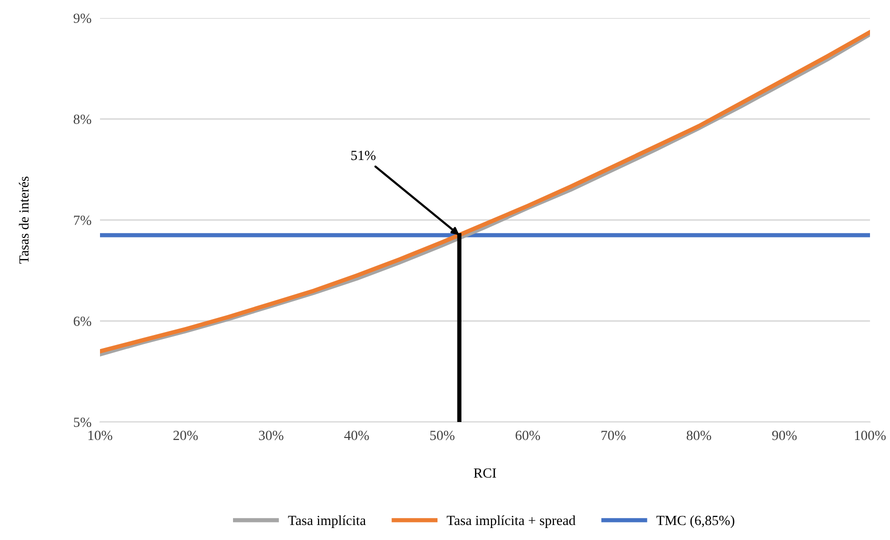 This screenshot has width=890, height=540. What do you see at coordinates (784, 435) in the screenshot?
I see `x-tick-label: 90%` at bounding box center [784, 435].